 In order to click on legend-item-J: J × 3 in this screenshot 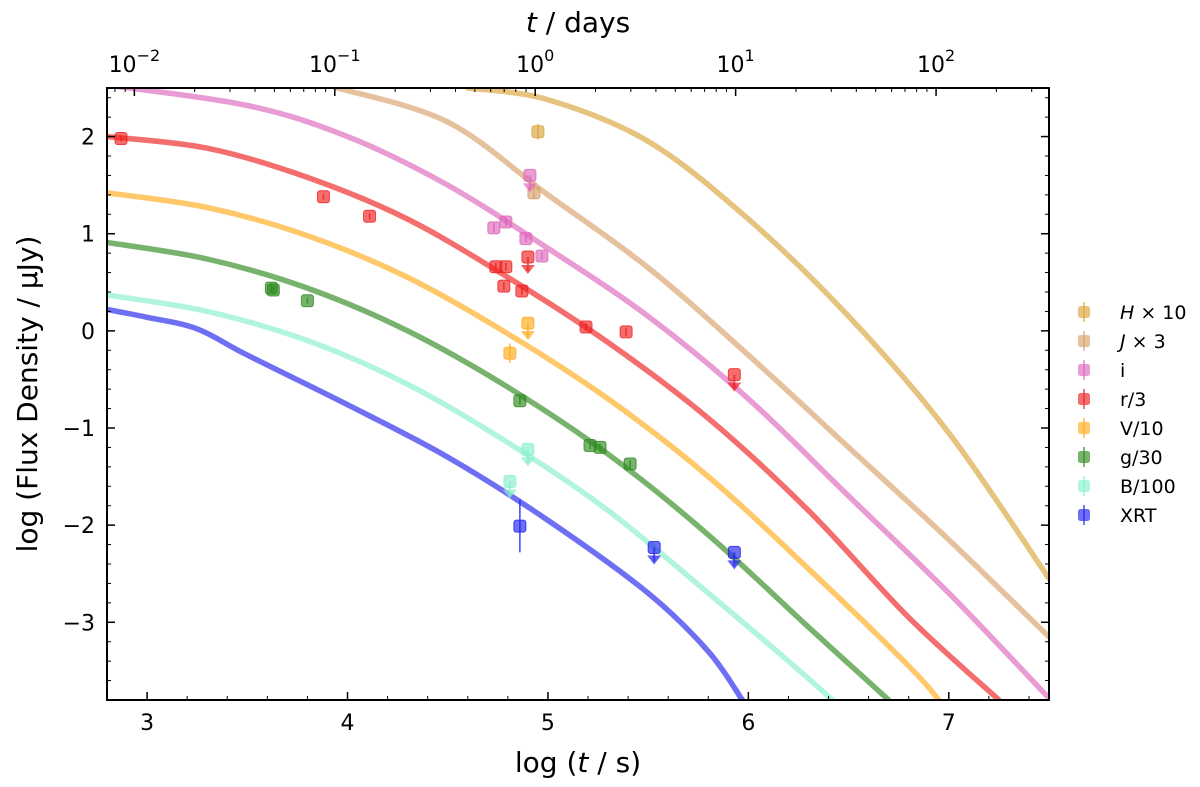, I will do `click(1122, 342)`.